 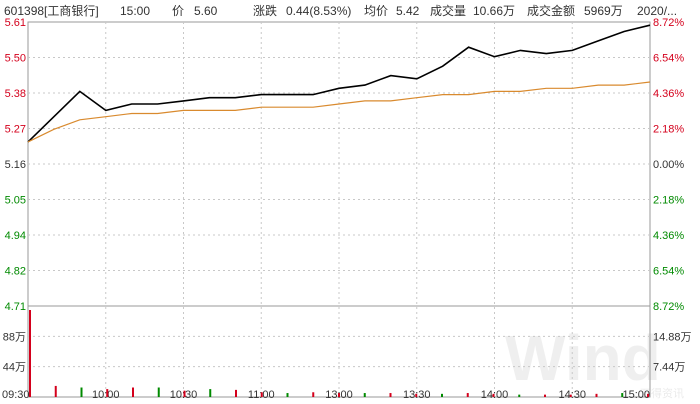 I want to click on price-tick-label: 5.05, so click(x=15, y=201).